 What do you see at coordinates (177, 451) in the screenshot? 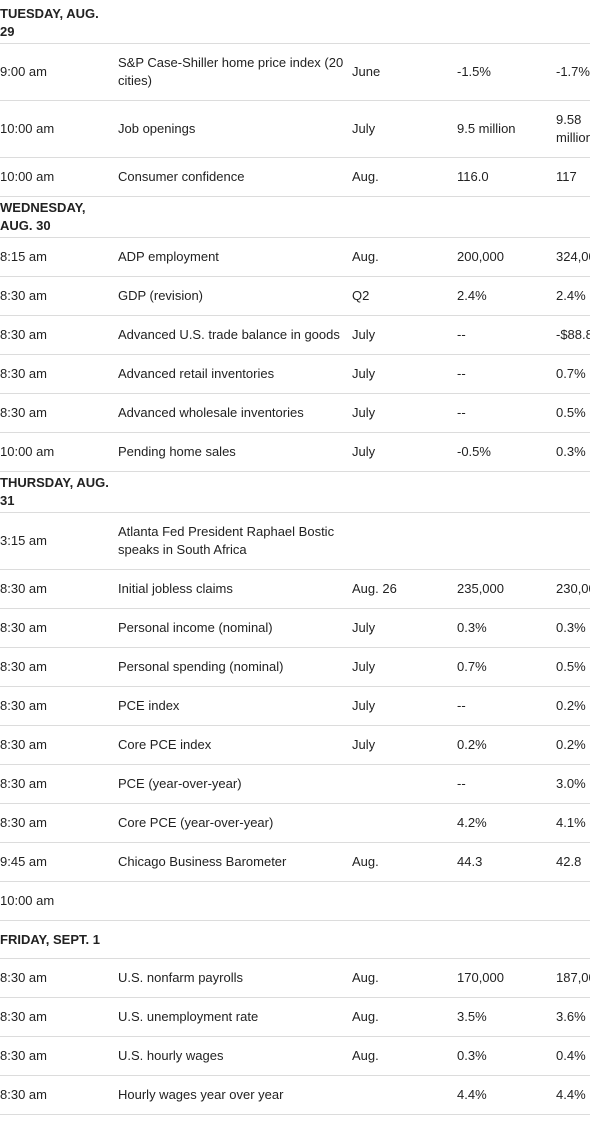
I see `event-cell: Pending home sales` at bounding box center [177, 451].